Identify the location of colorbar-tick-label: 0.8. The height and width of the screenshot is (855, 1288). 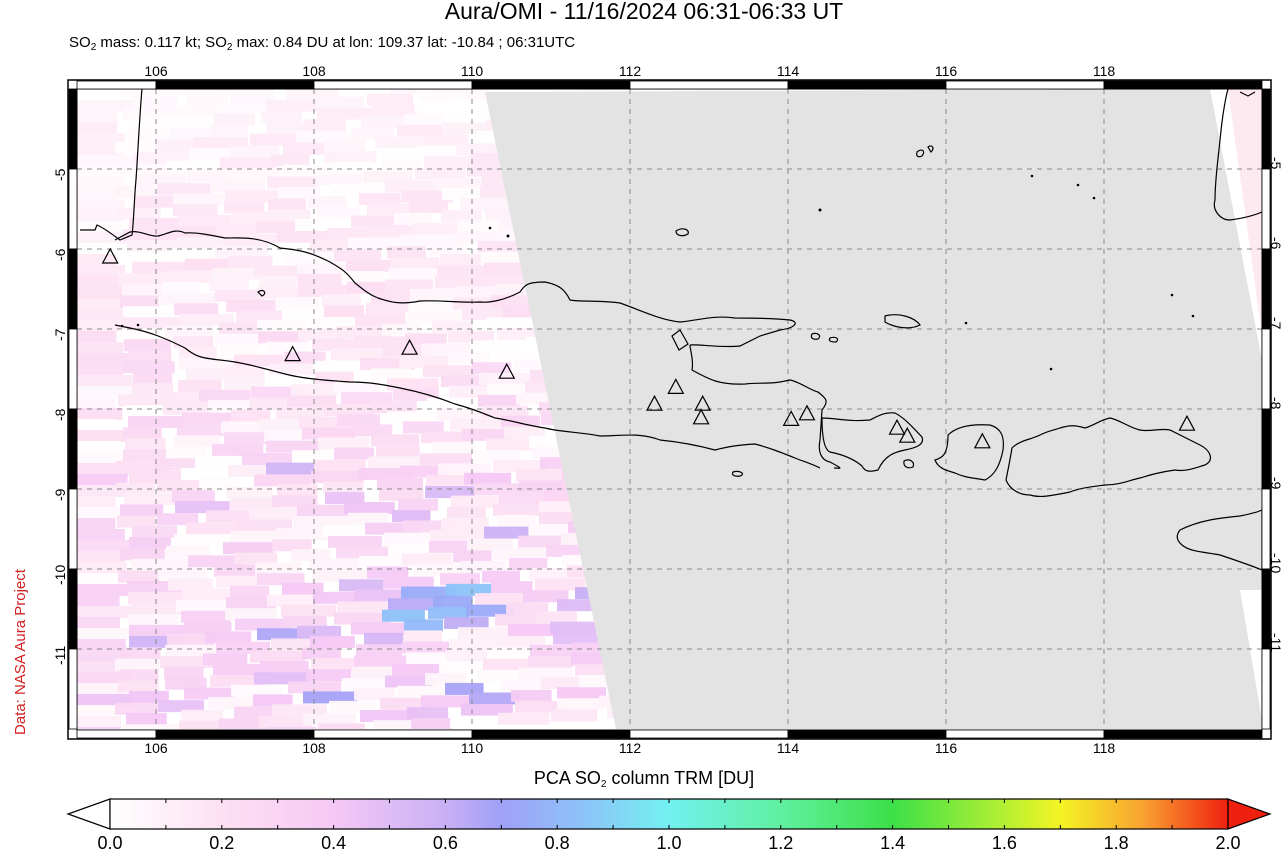
(557, 843).